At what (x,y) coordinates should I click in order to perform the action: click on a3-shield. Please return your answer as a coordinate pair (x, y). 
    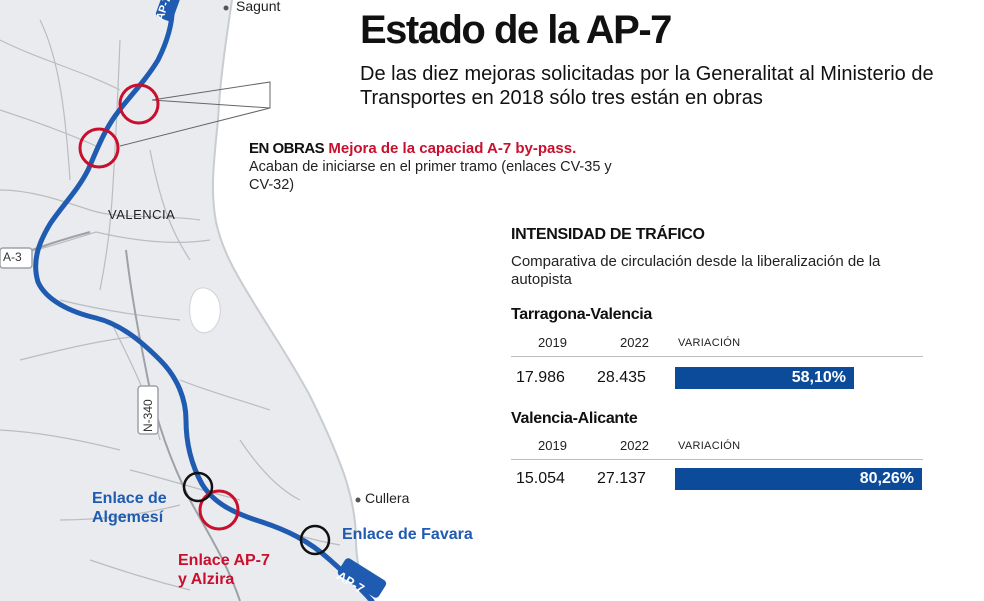
    Looking at the image, I should click on (16, 258).